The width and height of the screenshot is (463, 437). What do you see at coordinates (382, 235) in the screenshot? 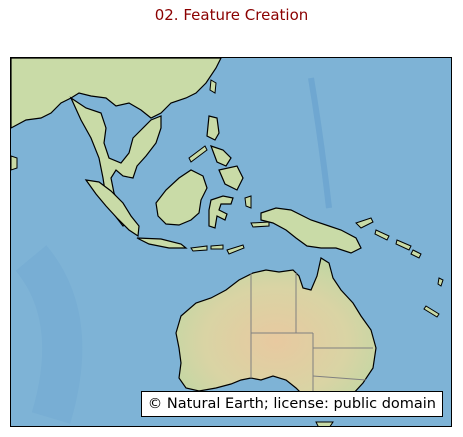
I see `new-ireland` at bounding box center [382, 235].